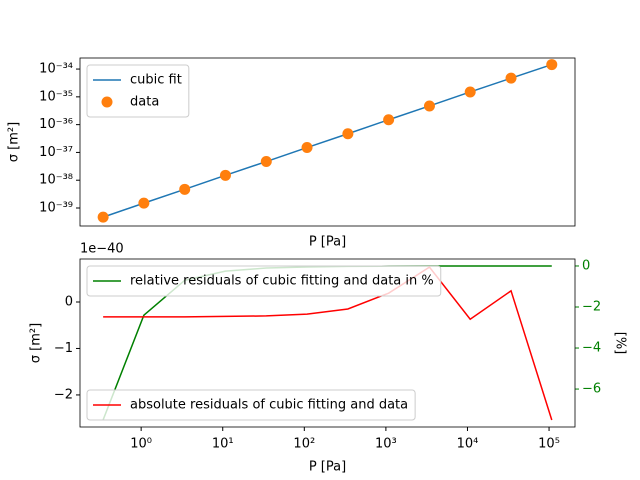 The image size is (640, 480). Describe the element at coordinates (591, 307) in the screenshot. I see `y2-tick-label: −2` at that location.